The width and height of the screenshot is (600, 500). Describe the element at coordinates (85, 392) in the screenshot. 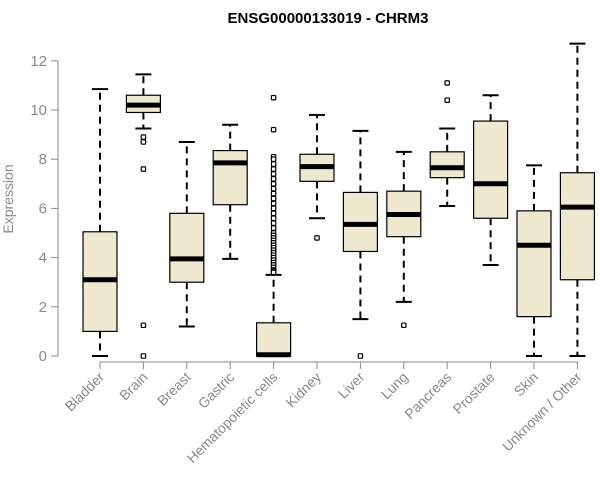

I see `x-tick-label: Bladder` at that location.